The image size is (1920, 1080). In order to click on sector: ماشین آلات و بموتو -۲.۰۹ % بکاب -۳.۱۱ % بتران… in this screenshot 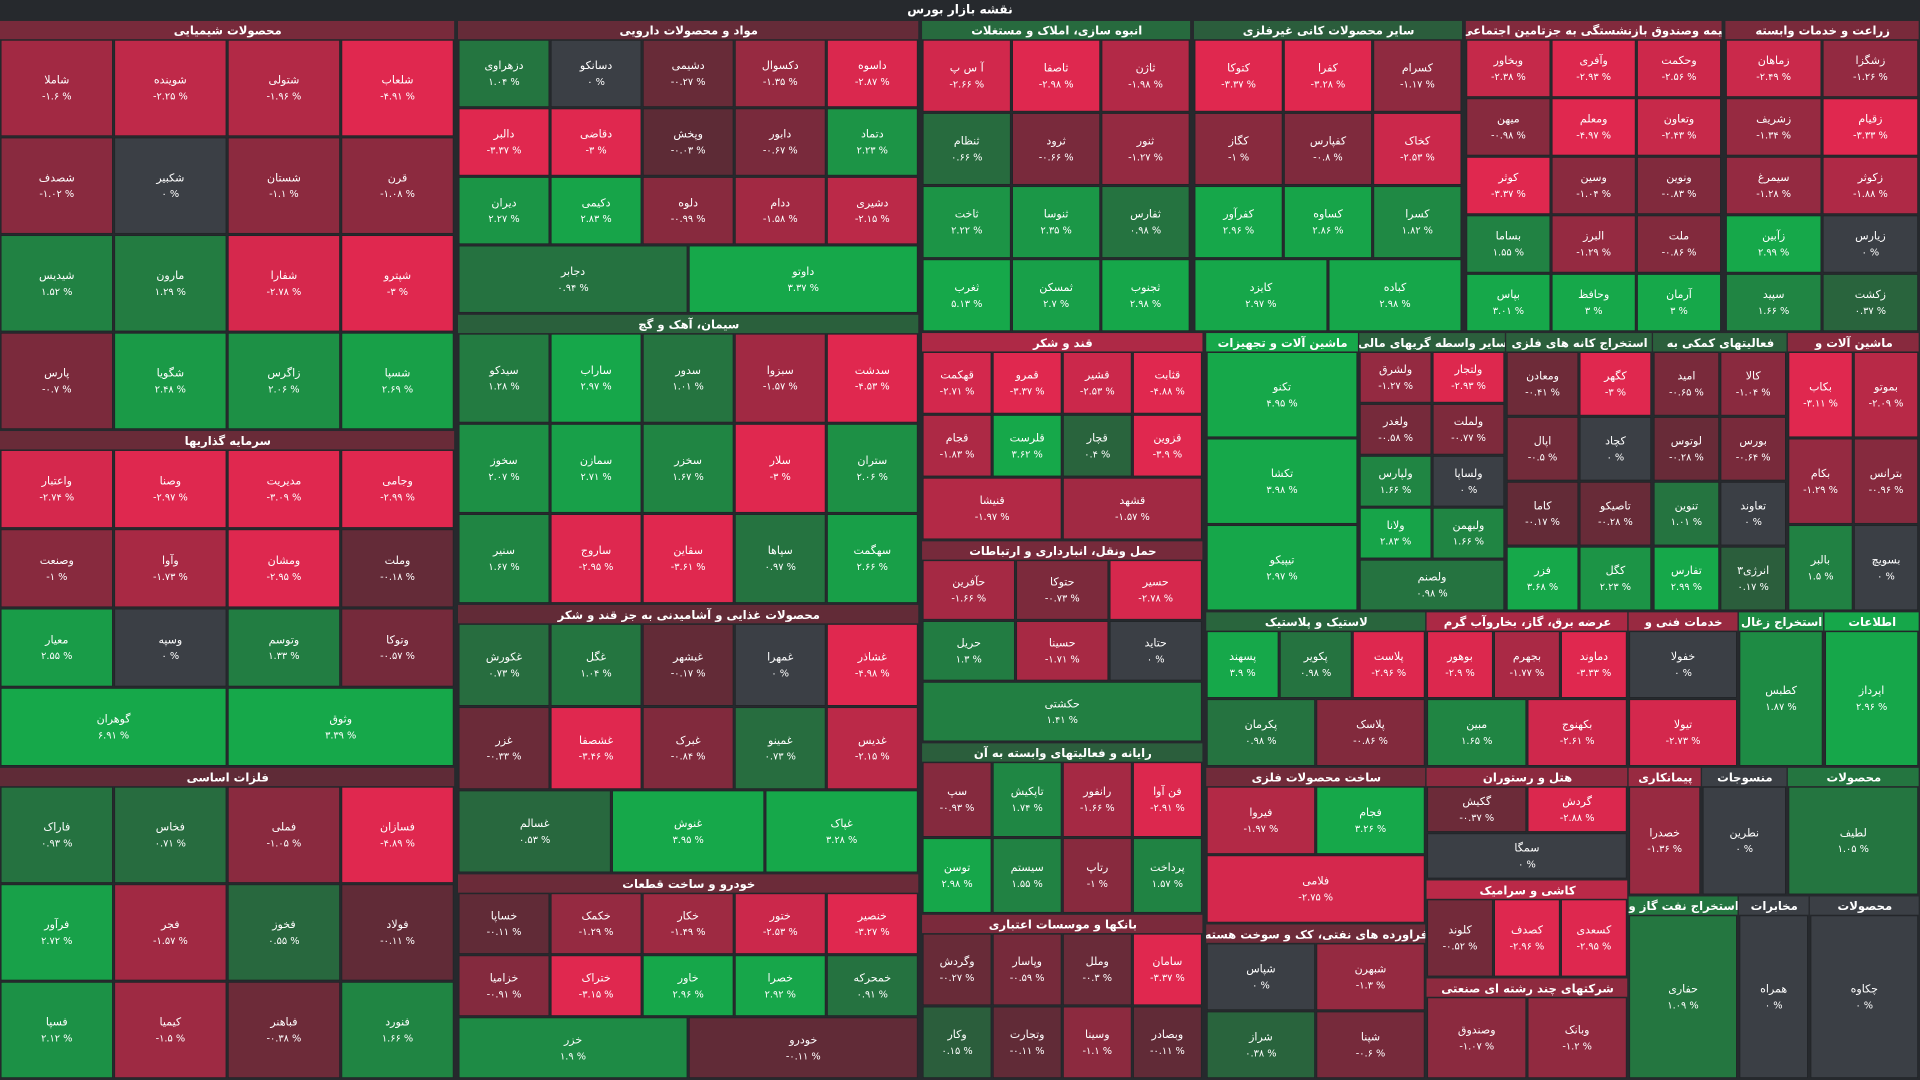, I will do `click(1853, 472)`.